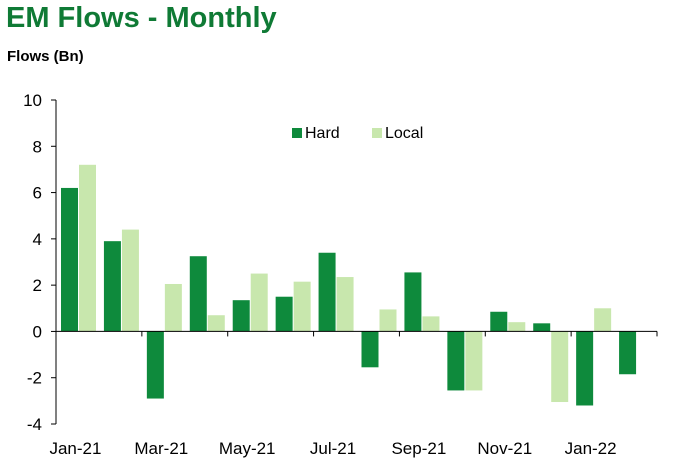 The height and width of the screenshot is (475, 691). Describe the element at coordinates (37, 239) in the screenshot. I see `y-tick-label: 4` at that location.